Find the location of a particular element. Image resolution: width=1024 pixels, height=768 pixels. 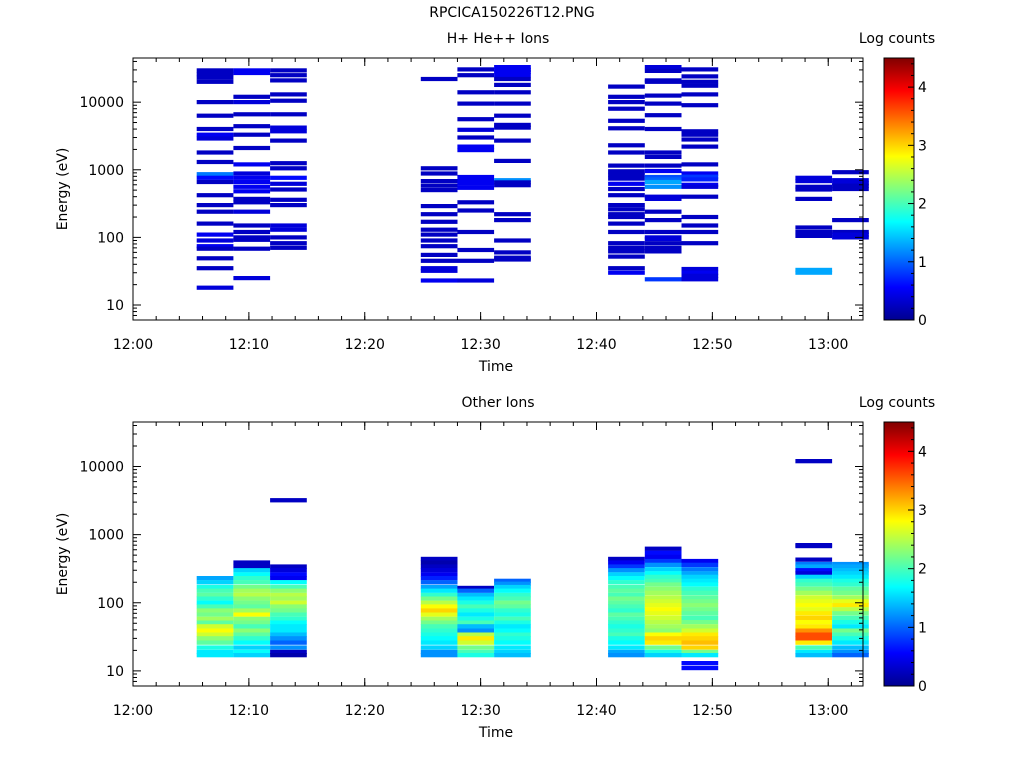

y-axis-label: Energy (eV) is located at coordinates (63, 554).